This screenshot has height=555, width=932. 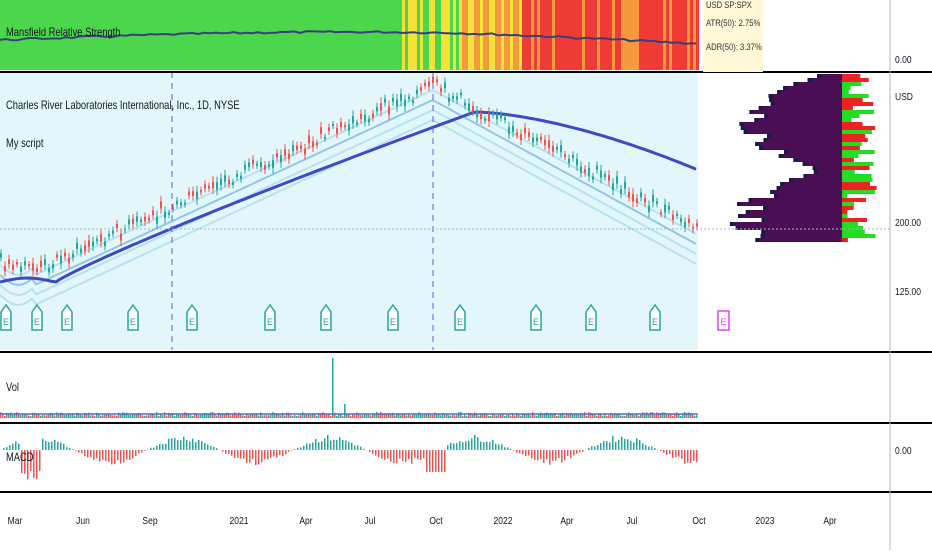 I want to click on date-label-mar: Mar, so click(x=15, y=521).